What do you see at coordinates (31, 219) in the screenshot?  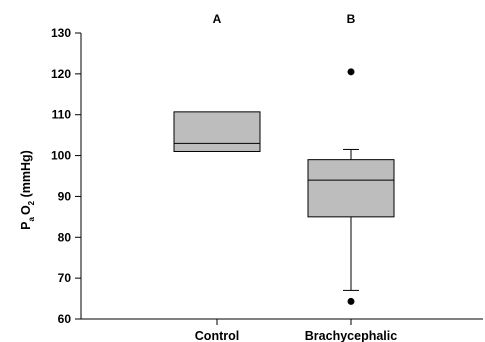 I see `y-label-sub-a: a` at bounding box center [31, 219].